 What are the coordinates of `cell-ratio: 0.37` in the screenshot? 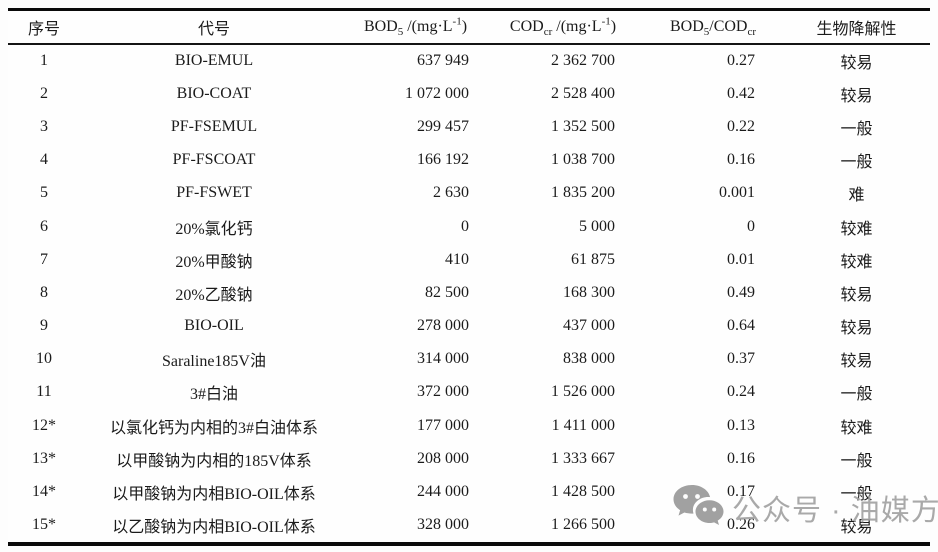 It's located at (741, 359).